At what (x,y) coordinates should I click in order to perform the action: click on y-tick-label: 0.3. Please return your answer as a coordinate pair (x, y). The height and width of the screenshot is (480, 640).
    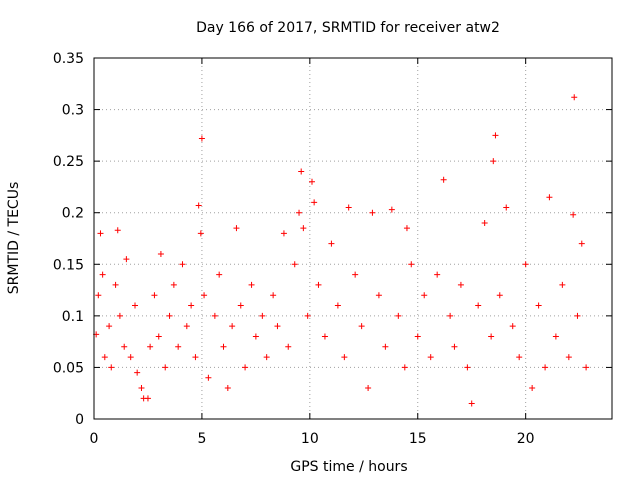
    Looking at the image, I should click on (73, 111).